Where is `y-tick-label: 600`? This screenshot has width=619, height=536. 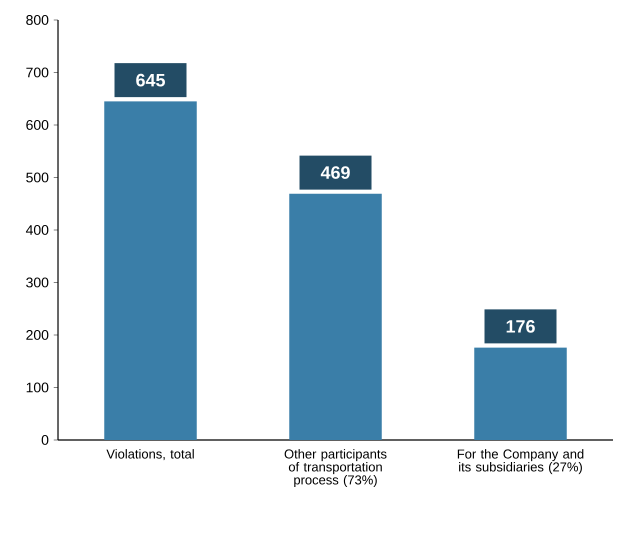 y-tick-label: 600 is located at coordinates (37, 125).